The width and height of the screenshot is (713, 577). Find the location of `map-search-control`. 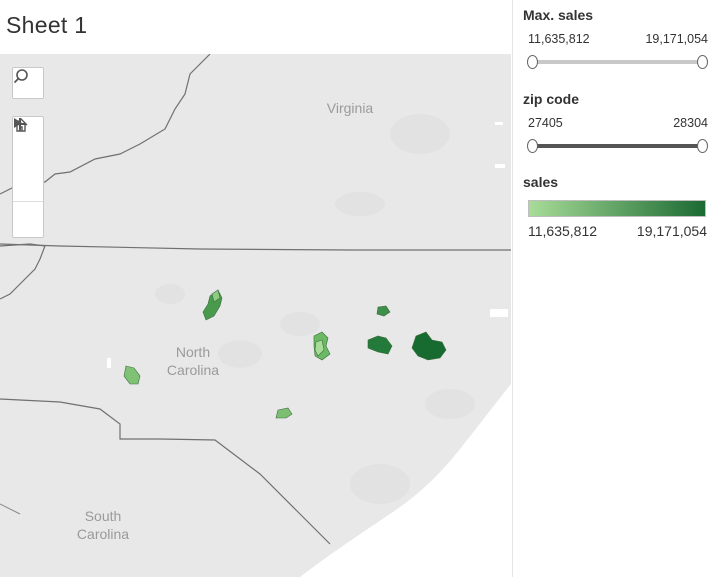

map-search-control is located at coordinates (28, 83).